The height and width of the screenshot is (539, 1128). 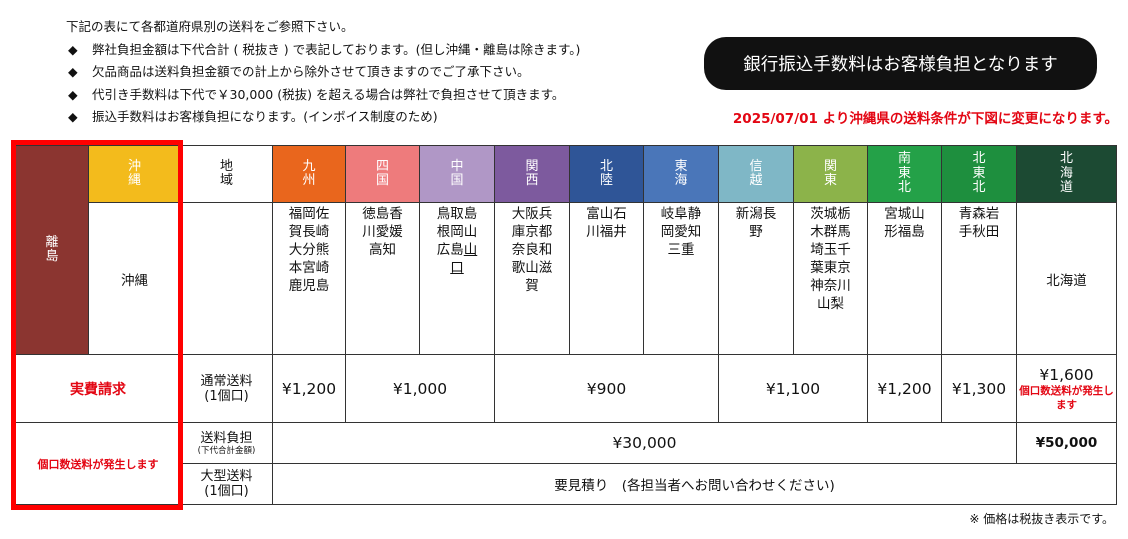 What do you see at coordinates (904, 174) in the screenshot?
I see `region-header-minami-tohoku: 南東北` at bounding box center [904, 174].